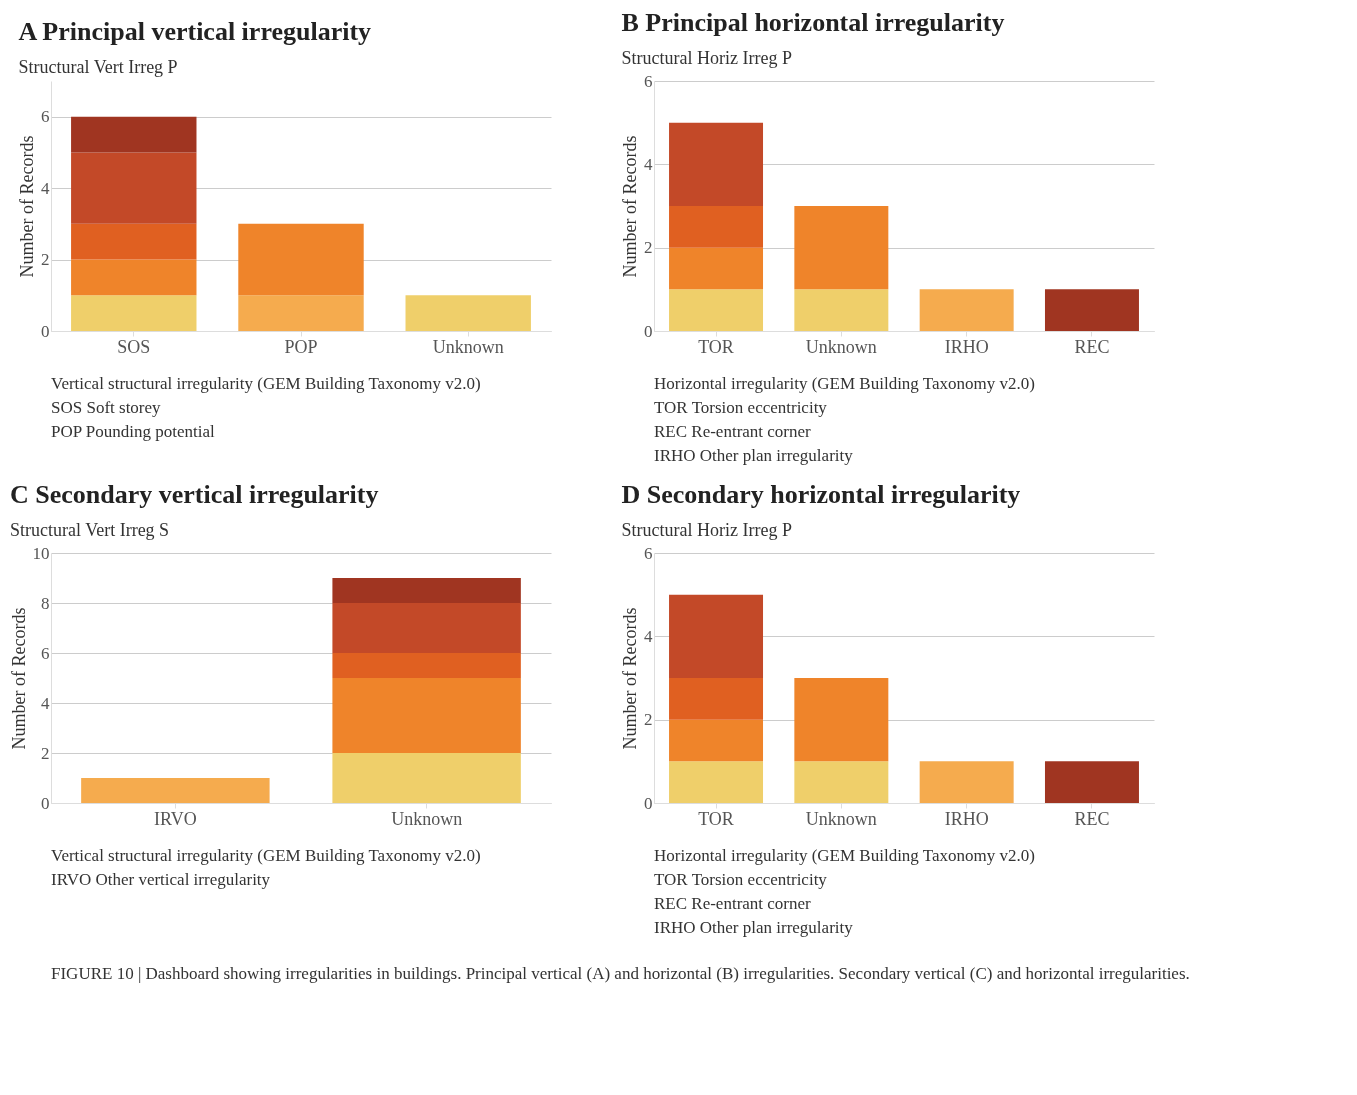 The image size is (1357, 1095). Describe the element at coordinates (175, 818) in the screenshot. I see `x-tick-label: IRVO` at that location.